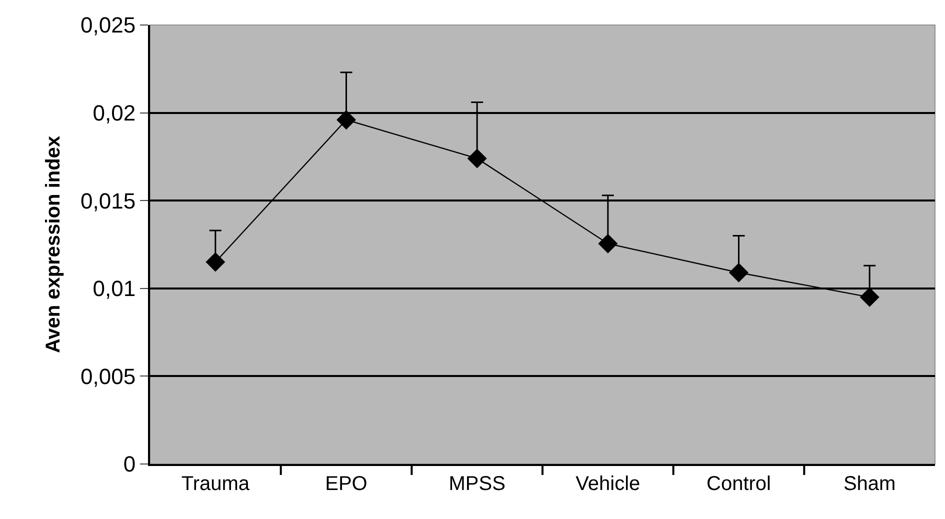 The width and height of the screenshot is (945, 519). Describe the element at coordinates (108, 25) in the screenshot. I see `y-tick-label: 0,025` at that location.